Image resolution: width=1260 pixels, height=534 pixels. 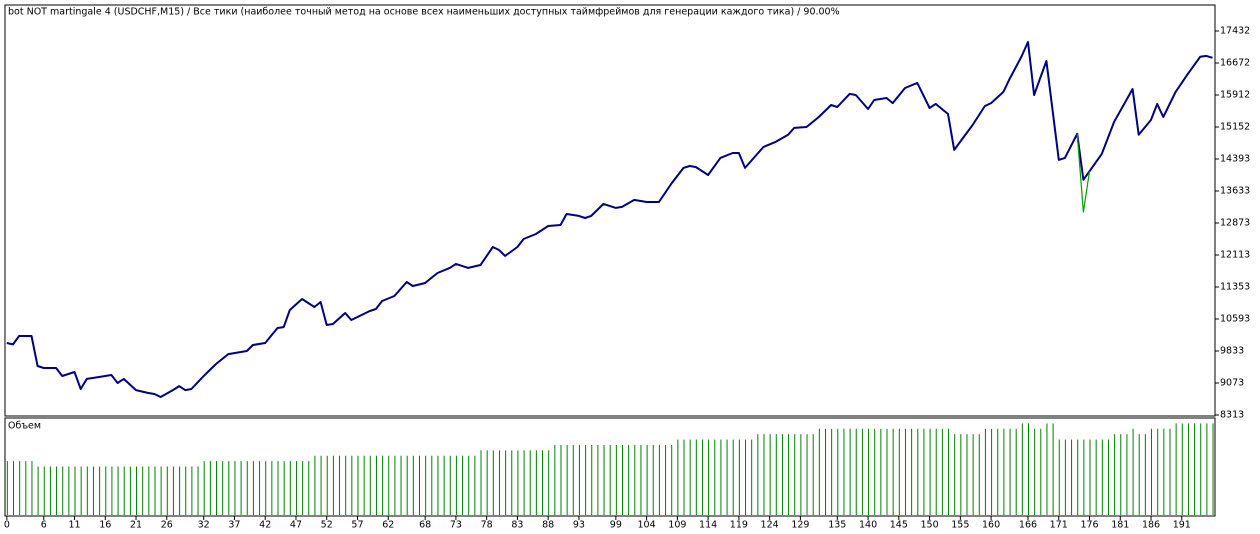 I want to click on x-tick-label: 109, so click(x=677, y=525).